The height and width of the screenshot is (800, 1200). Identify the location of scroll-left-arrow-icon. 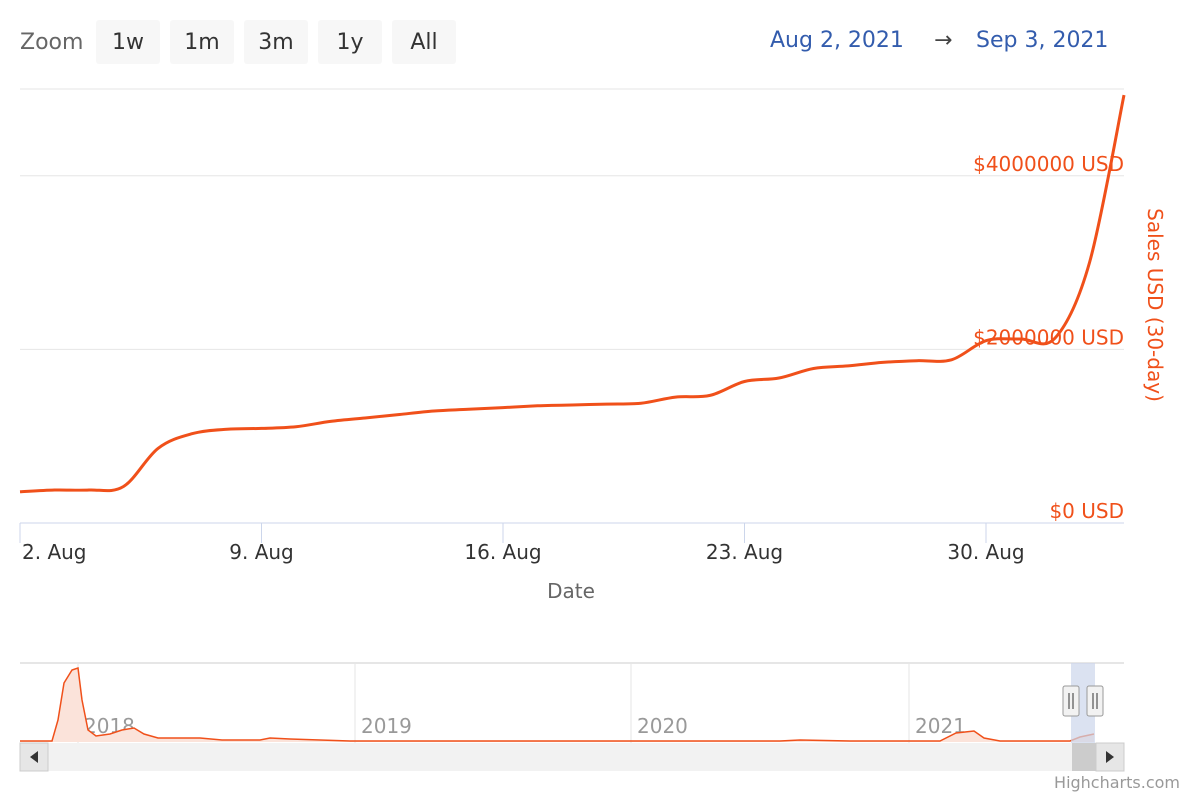
(34, 757).